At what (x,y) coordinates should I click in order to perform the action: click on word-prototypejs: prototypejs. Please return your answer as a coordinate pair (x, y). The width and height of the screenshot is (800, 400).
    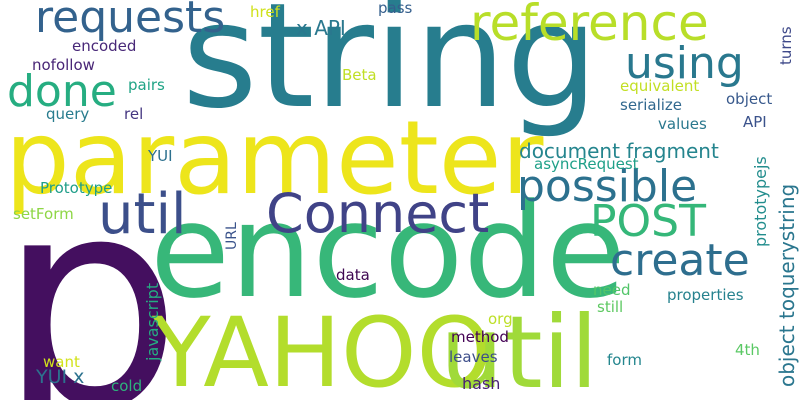
    Looking at the image, I should click on (760, 201).